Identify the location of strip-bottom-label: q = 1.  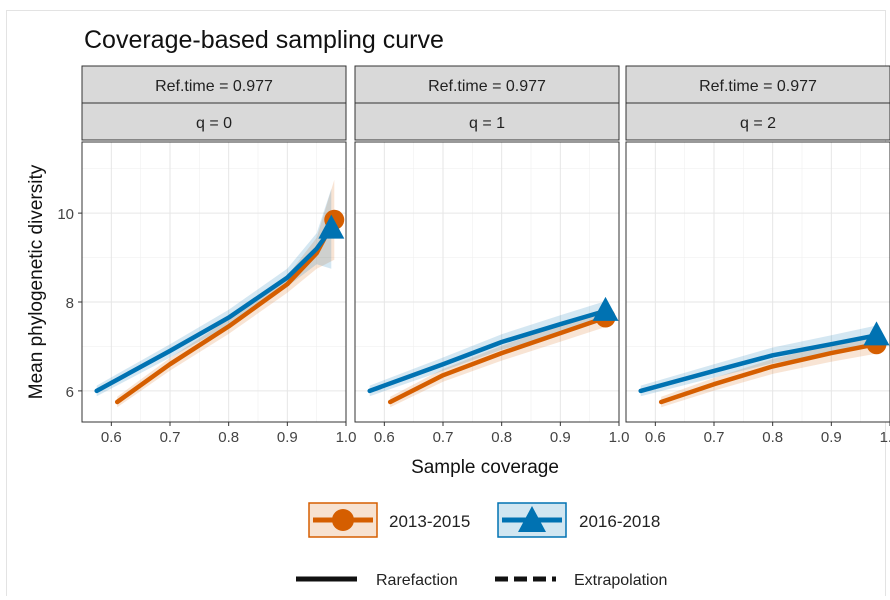
(487, 123).